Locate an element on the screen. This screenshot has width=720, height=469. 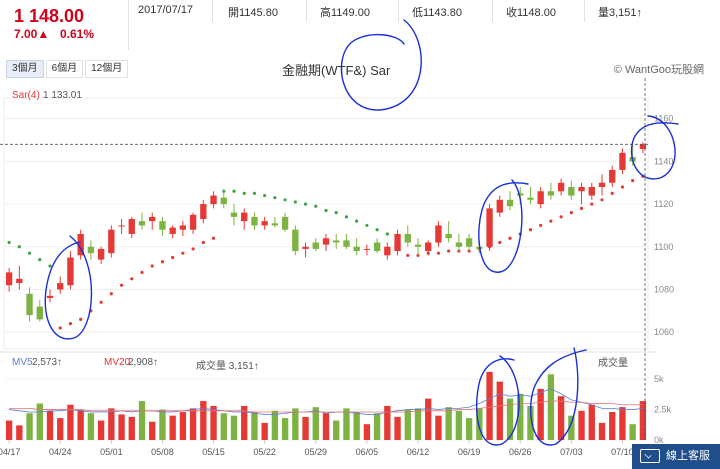
customer-service-label: 線上客服 is located at coordinates (688, 456).